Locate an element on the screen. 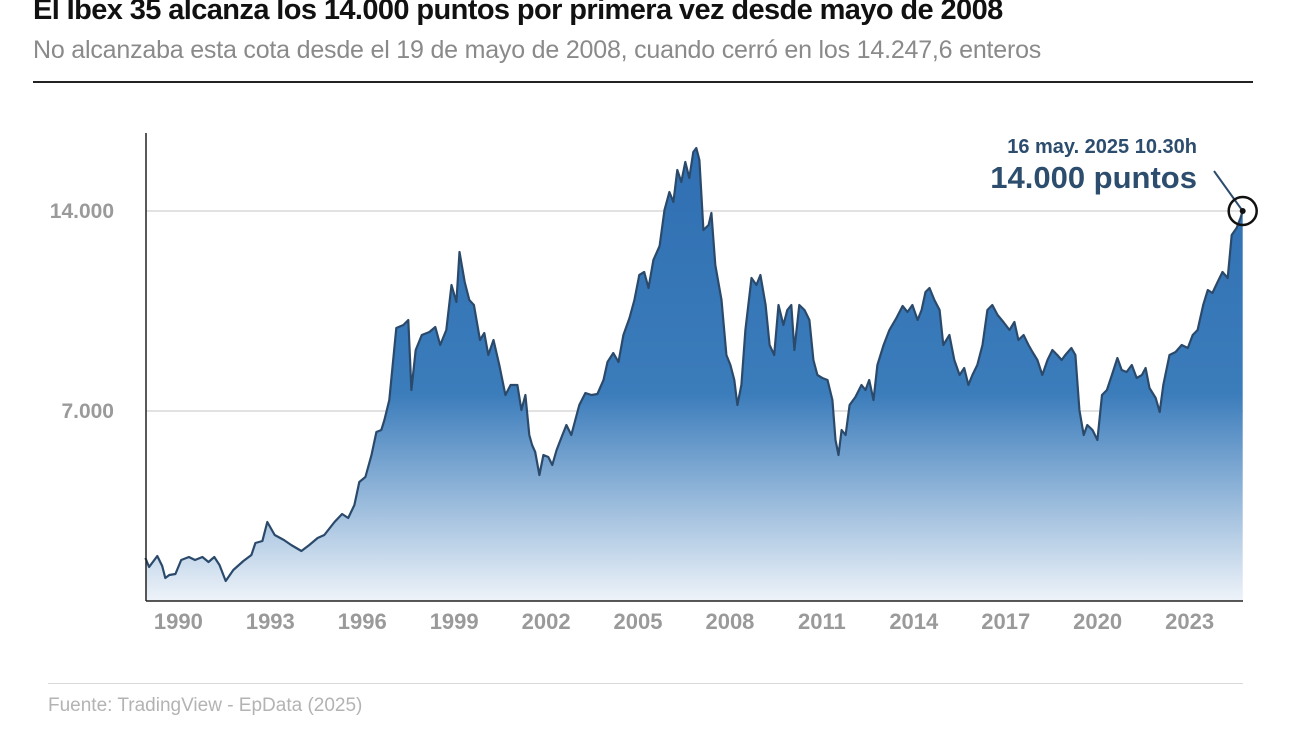  annotation-ring-marker is located at coordinates (1242, 211).